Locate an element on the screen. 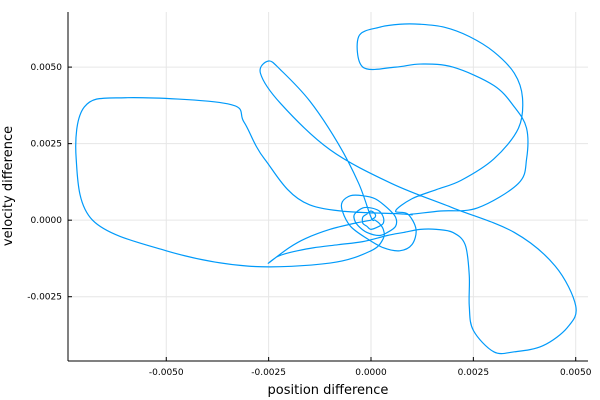 This screenshot has width=600, height=400. y-axis-label: velocity difference is located at coordinates (8, 186).